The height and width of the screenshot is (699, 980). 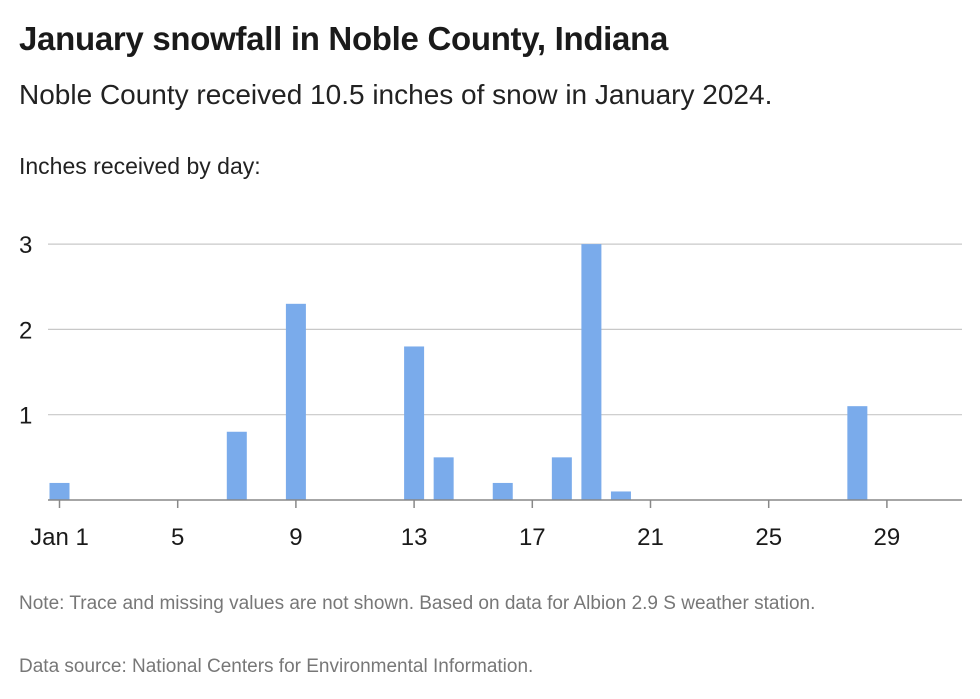 What do you see at coordinates (768, 537) in the screenshot?
I see `x-tick-label: 25` at bounding box center [768, 537].